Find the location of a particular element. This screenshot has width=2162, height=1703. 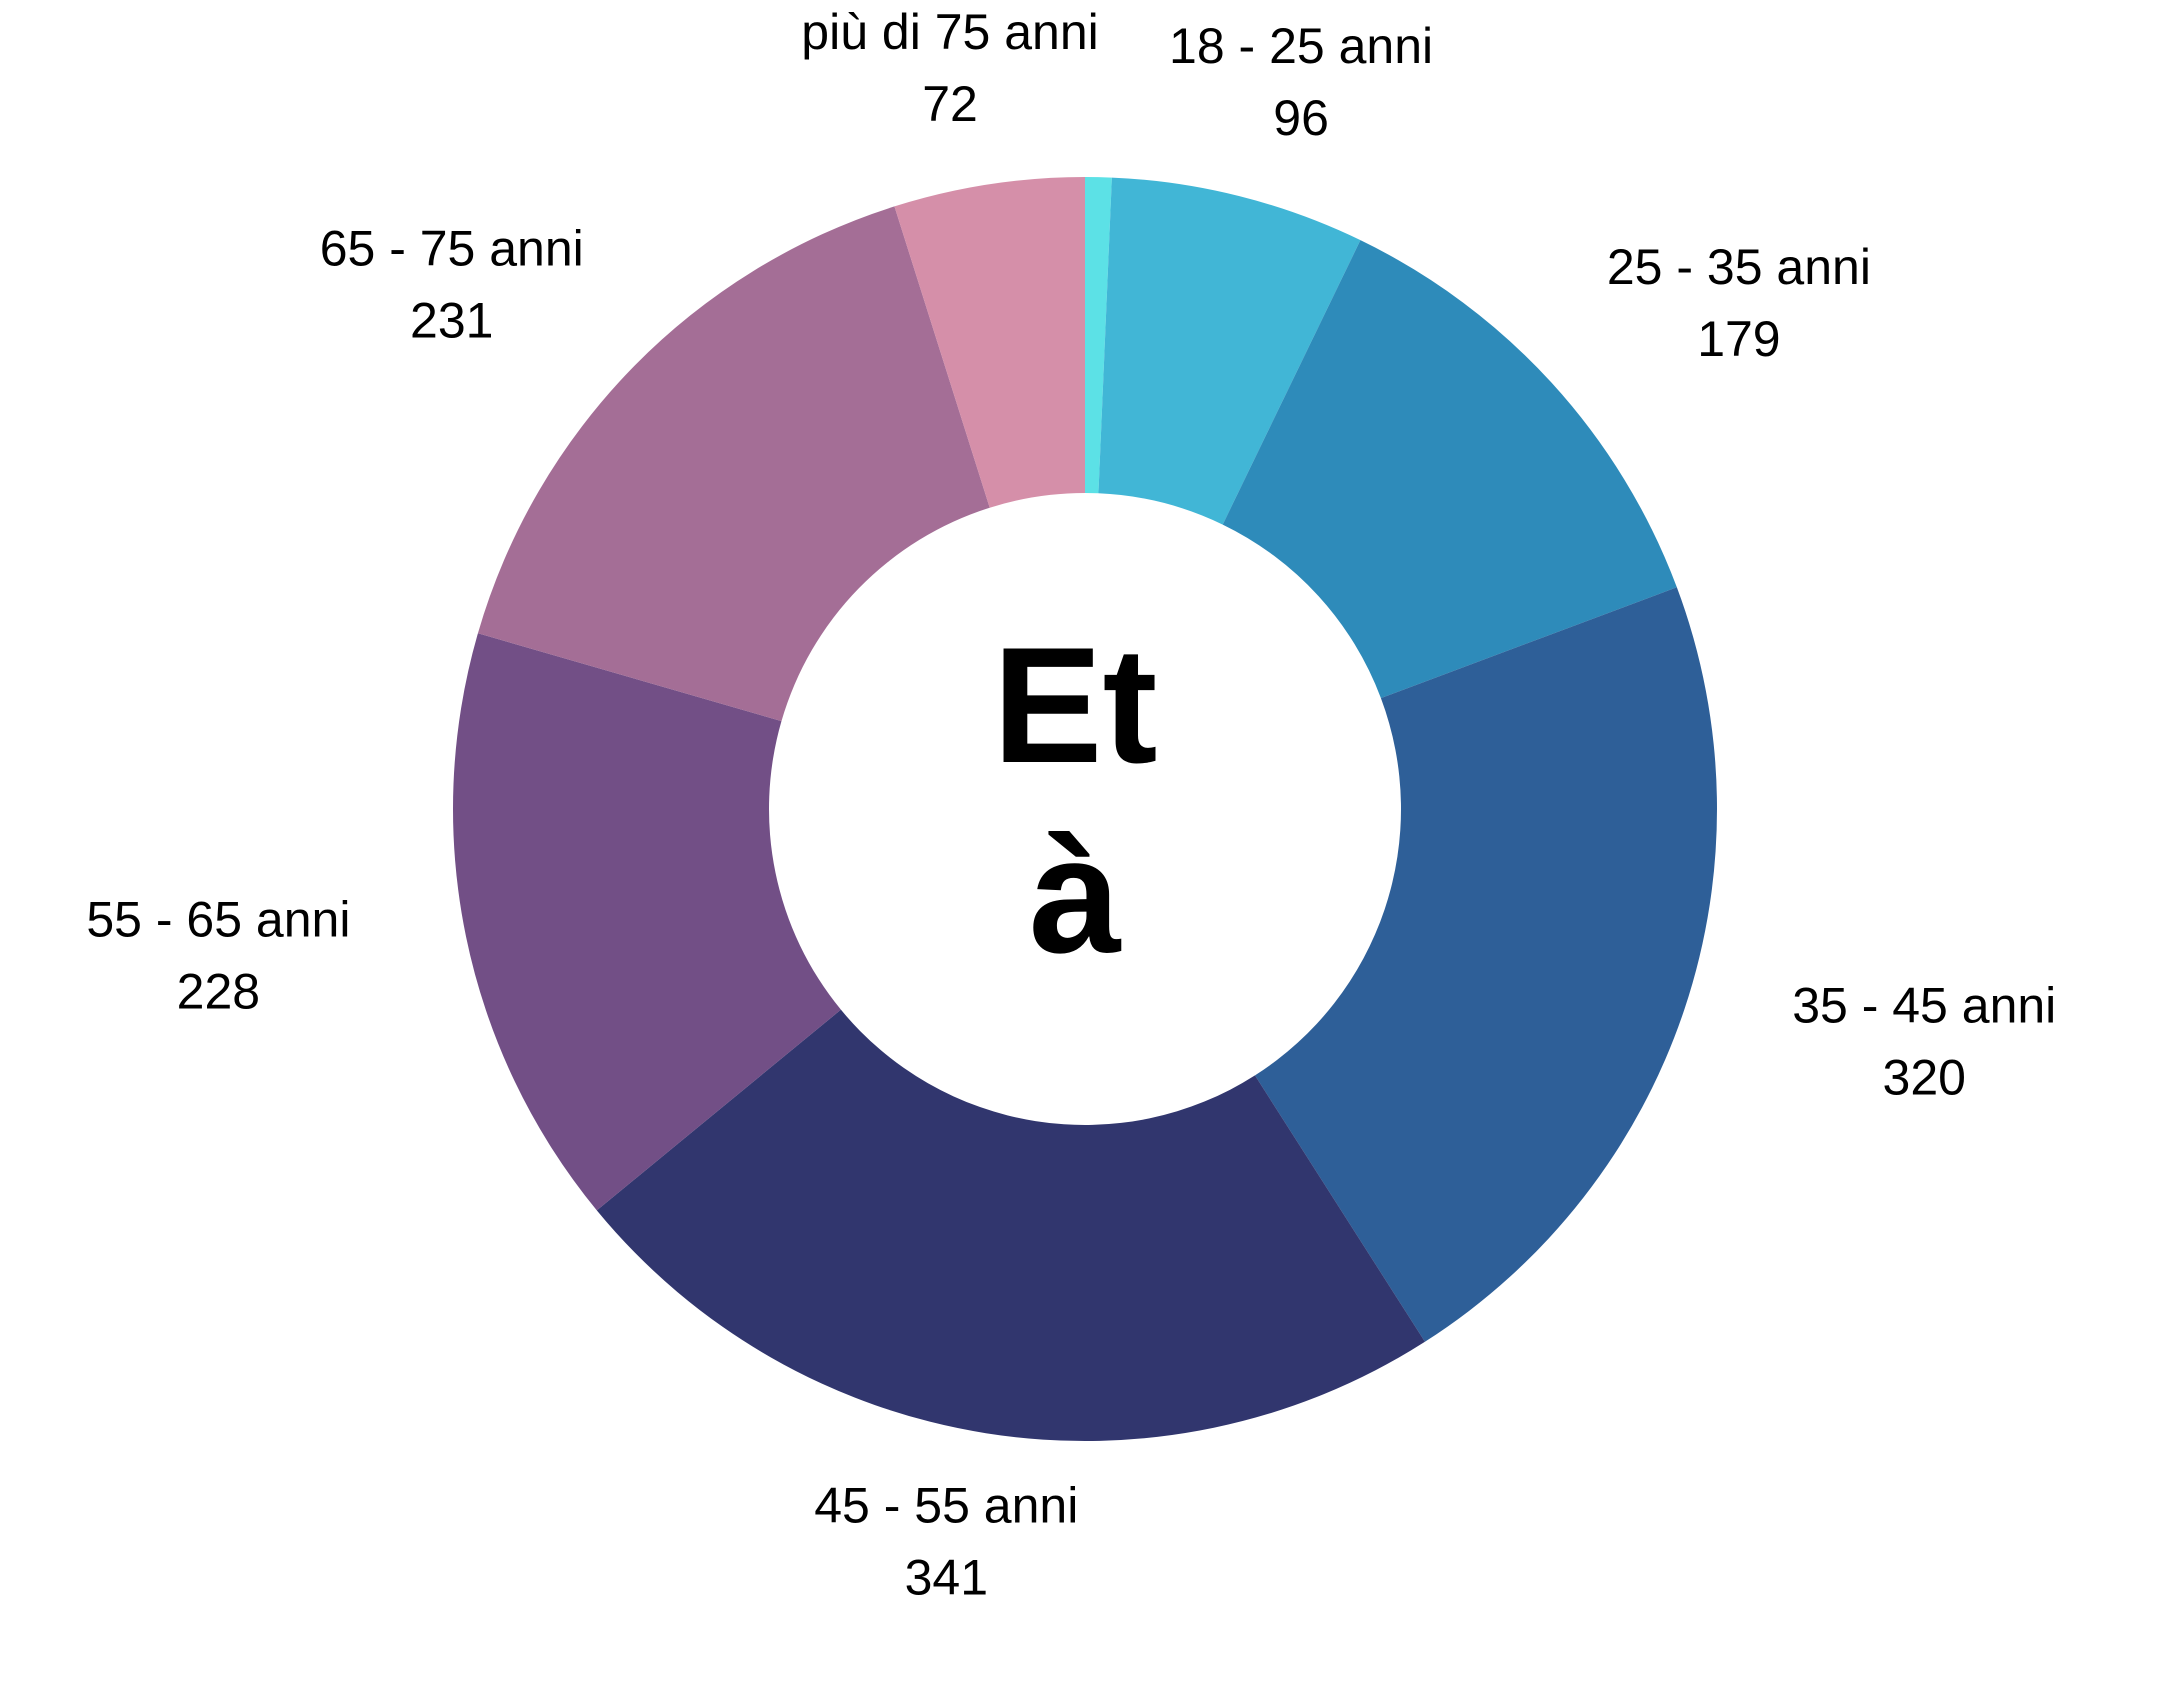

slice-label: 65 - 75 anni is located at coordinates (452, 248).